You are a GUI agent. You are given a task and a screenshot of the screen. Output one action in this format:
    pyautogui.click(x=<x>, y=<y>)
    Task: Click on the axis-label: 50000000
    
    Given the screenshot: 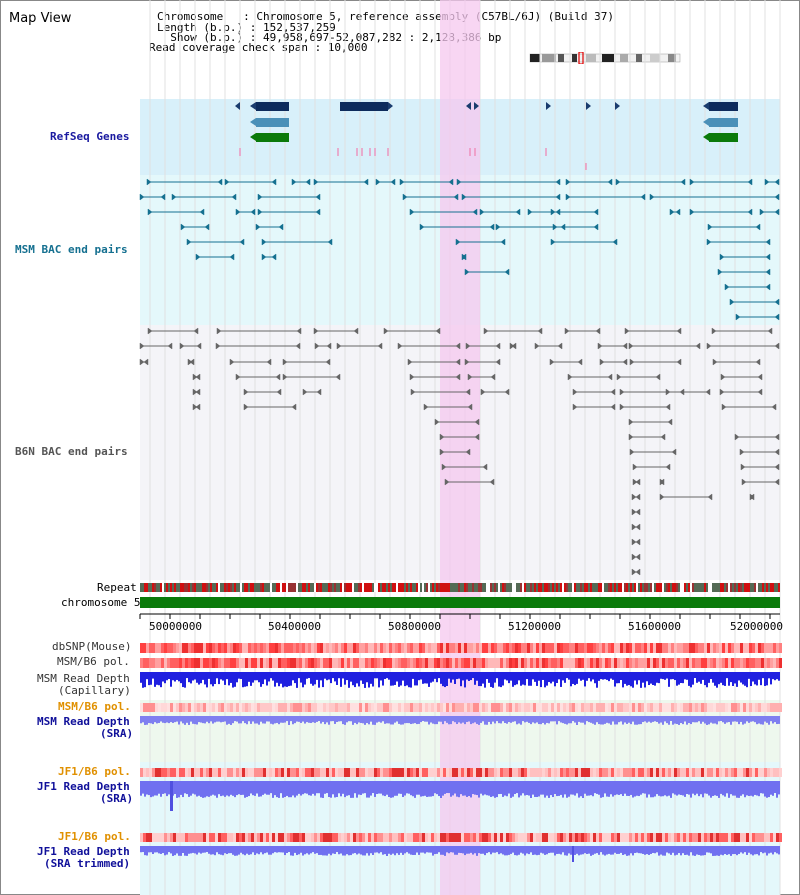 What is the action you would take?
    pyautogui.click(x=175, y=626)
    